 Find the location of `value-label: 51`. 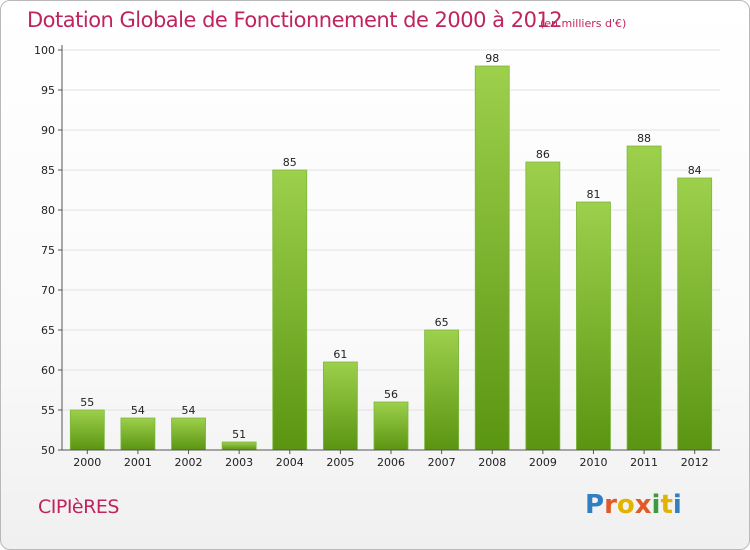

value-label: 51 is located at coordinates (239, 434).